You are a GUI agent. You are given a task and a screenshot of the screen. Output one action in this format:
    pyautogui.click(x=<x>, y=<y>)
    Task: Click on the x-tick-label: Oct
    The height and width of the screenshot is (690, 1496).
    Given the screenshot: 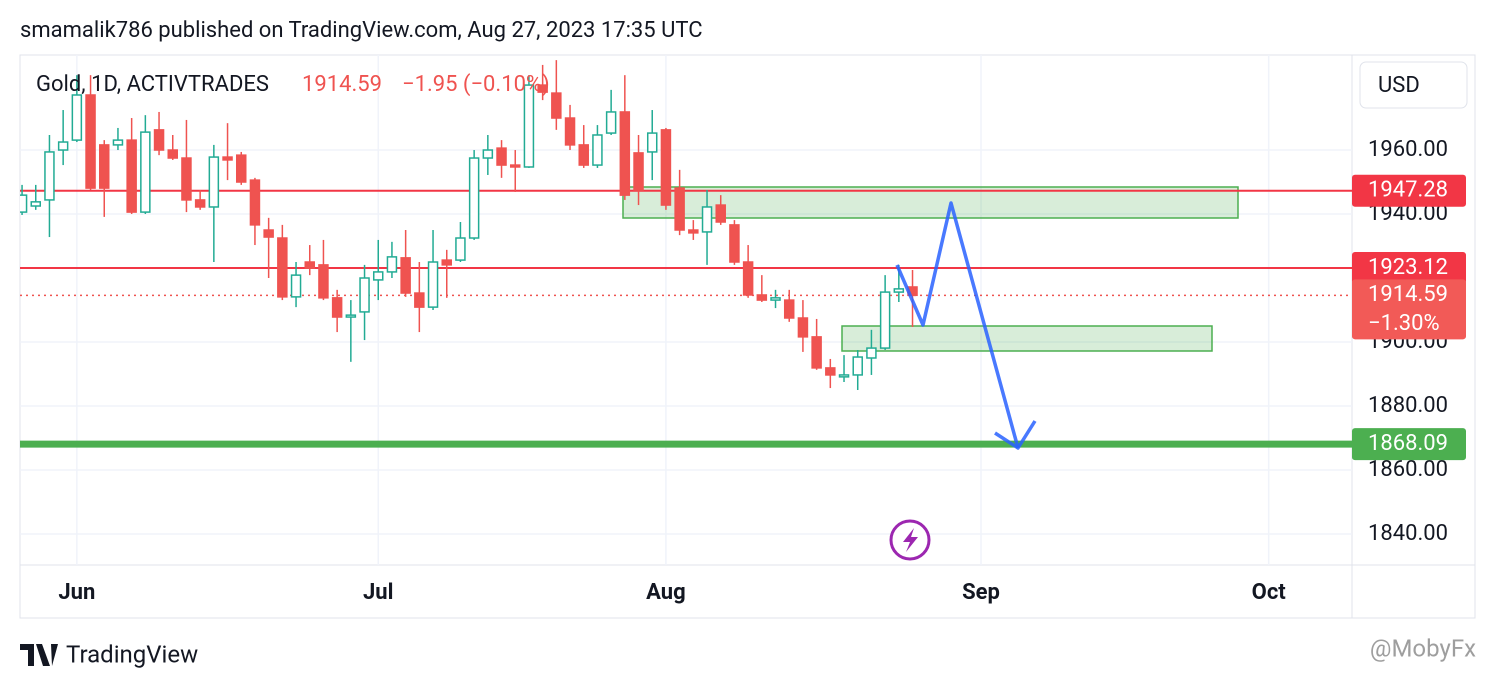 What is the action you would take?
    pyautogui.click(x=1269, y=592)
    